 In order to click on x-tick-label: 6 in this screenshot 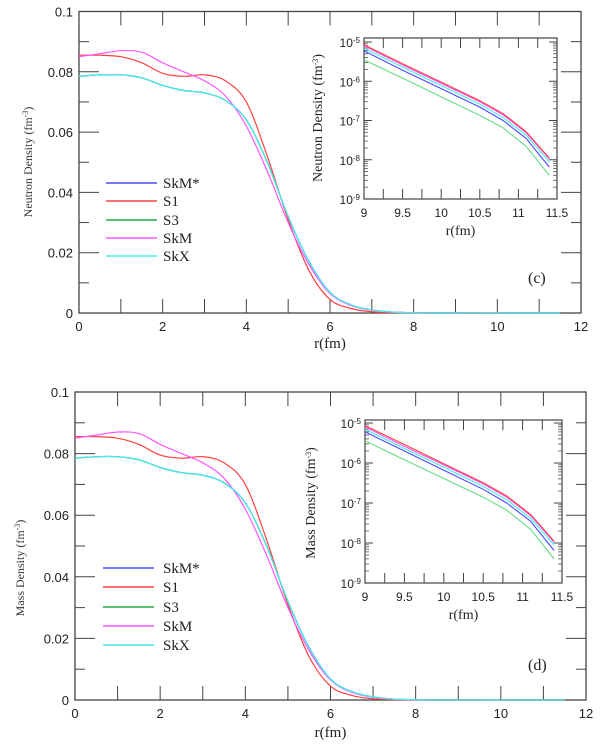, I will do `click(330, 713)`.